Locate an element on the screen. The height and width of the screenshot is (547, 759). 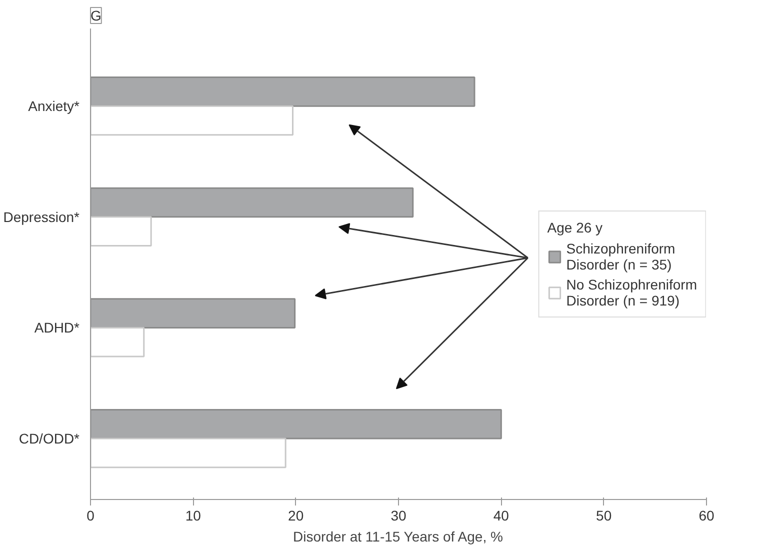
y-tick-label: Depression* is located at coordinates (41, 216).